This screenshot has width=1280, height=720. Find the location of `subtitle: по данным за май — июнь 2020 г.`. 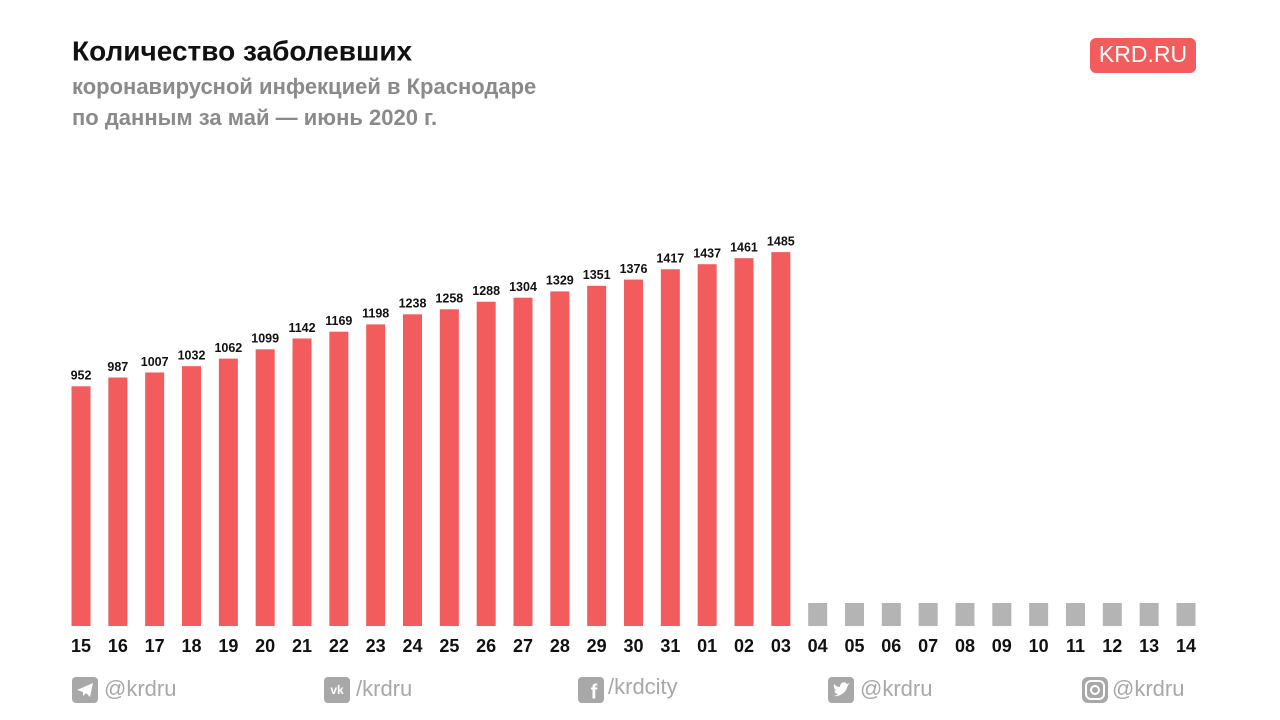

subtitle: по данным за май — июнь 2020 г. is located at coordinates (254, 117).